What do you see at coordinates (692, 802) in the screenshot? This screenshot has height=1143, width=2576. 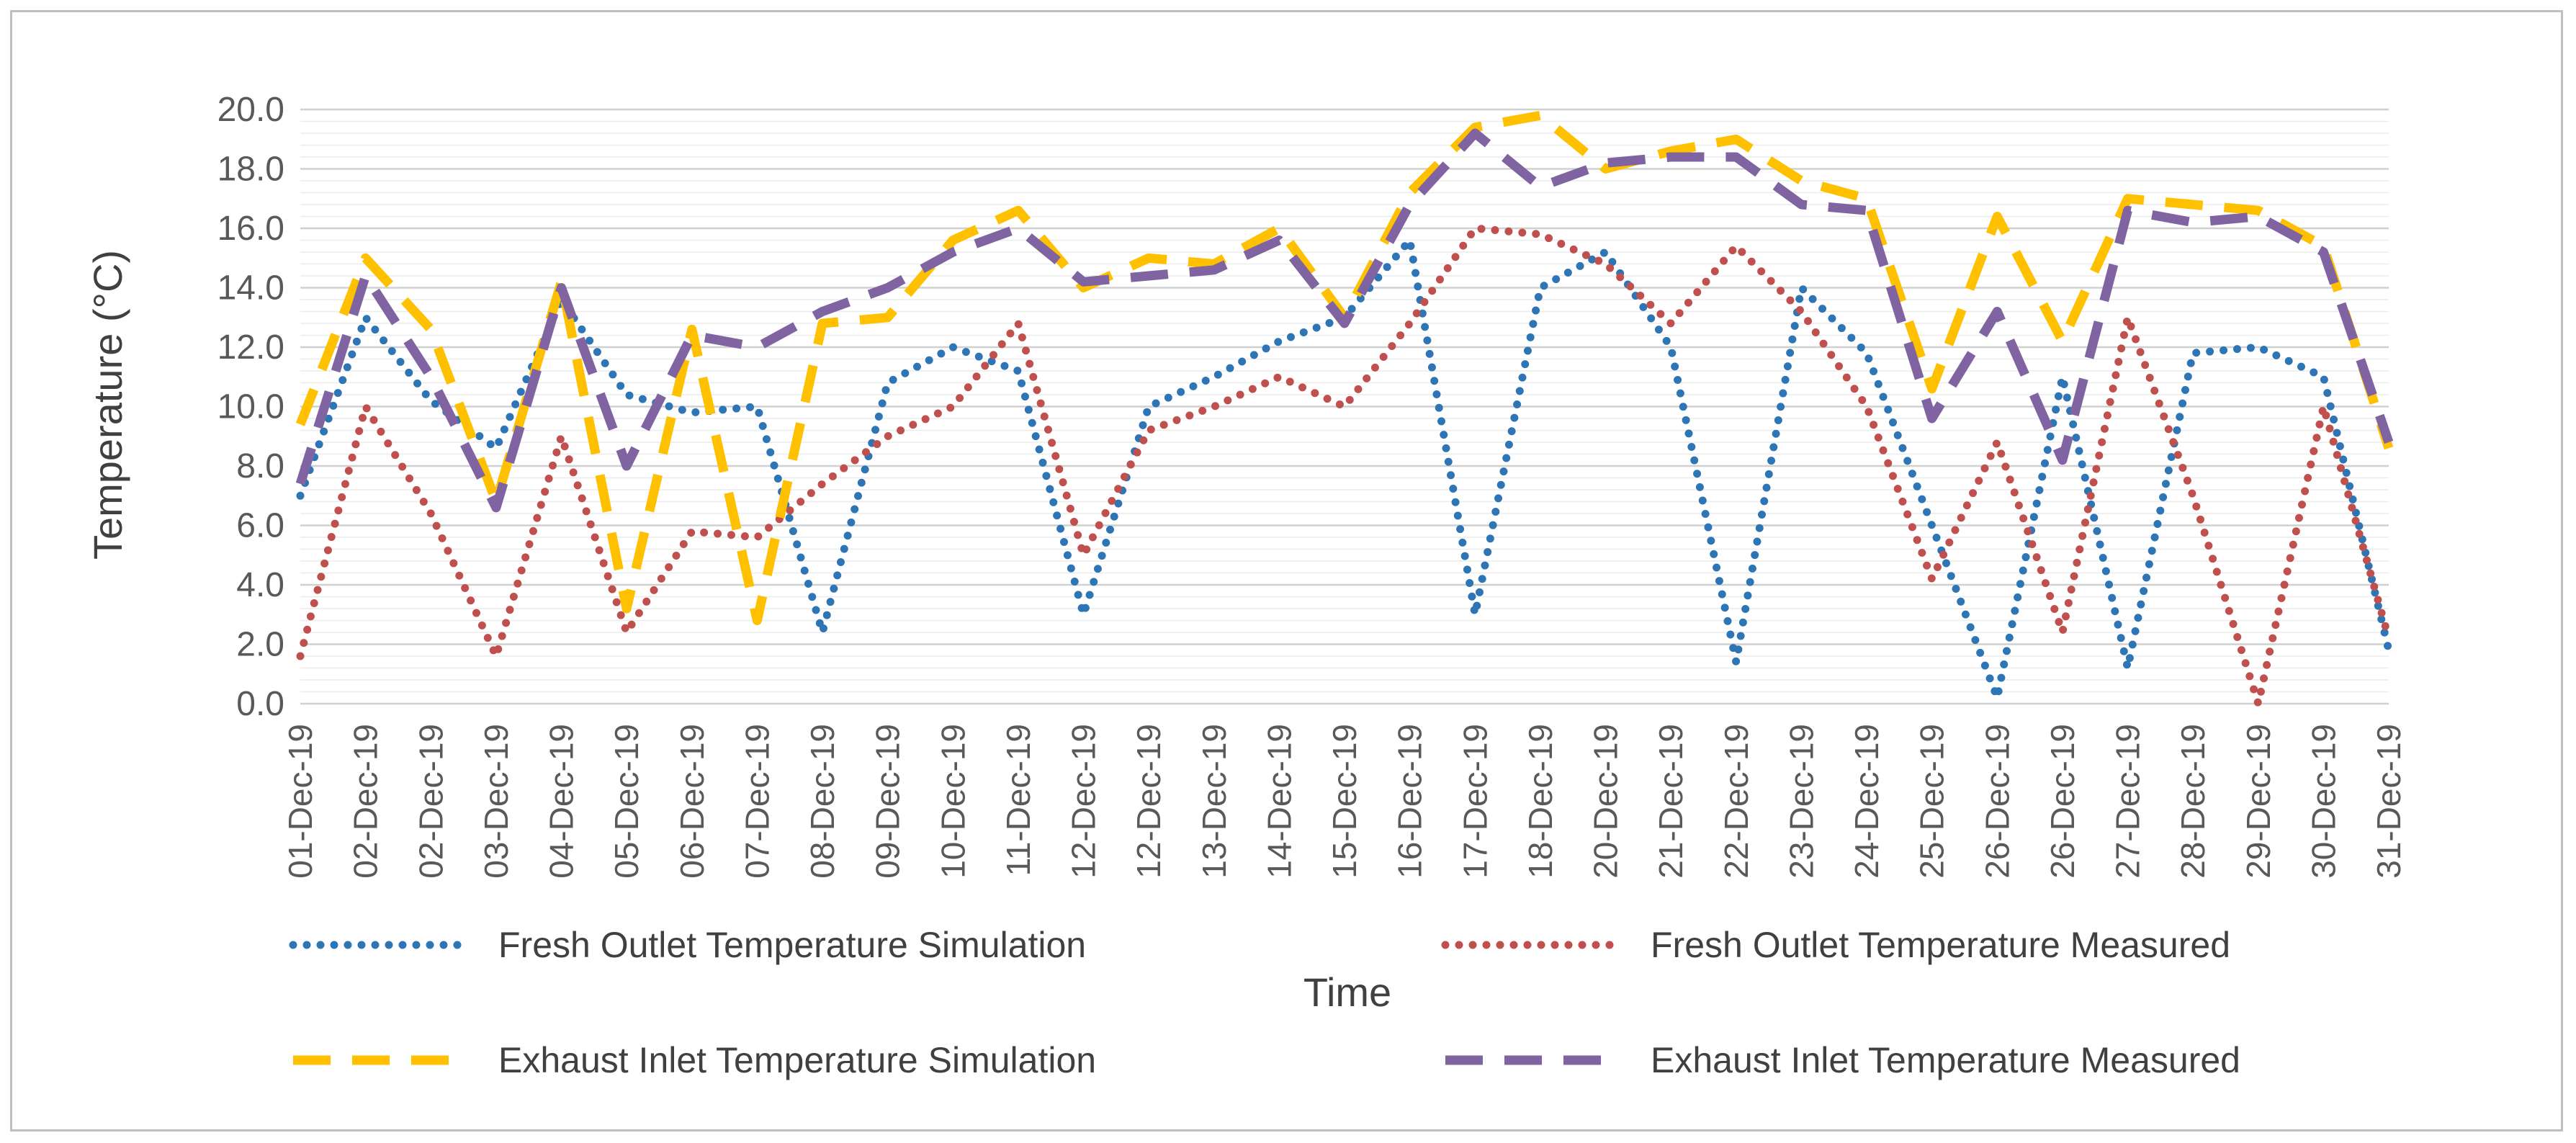 I see `x-tick-label: 06-Dec-19` at bounding box center [692, 802].